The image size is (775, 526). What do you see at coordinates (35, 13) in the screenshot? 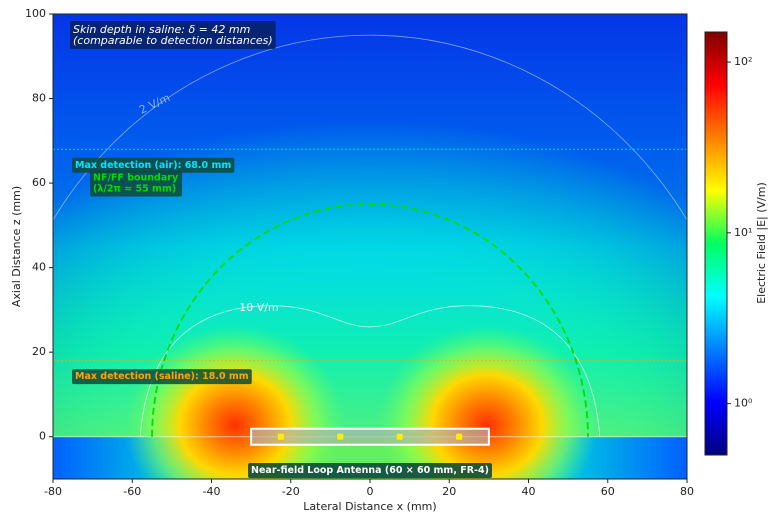
I see `y-tick-label: 100` at bounding box center [35, 13].